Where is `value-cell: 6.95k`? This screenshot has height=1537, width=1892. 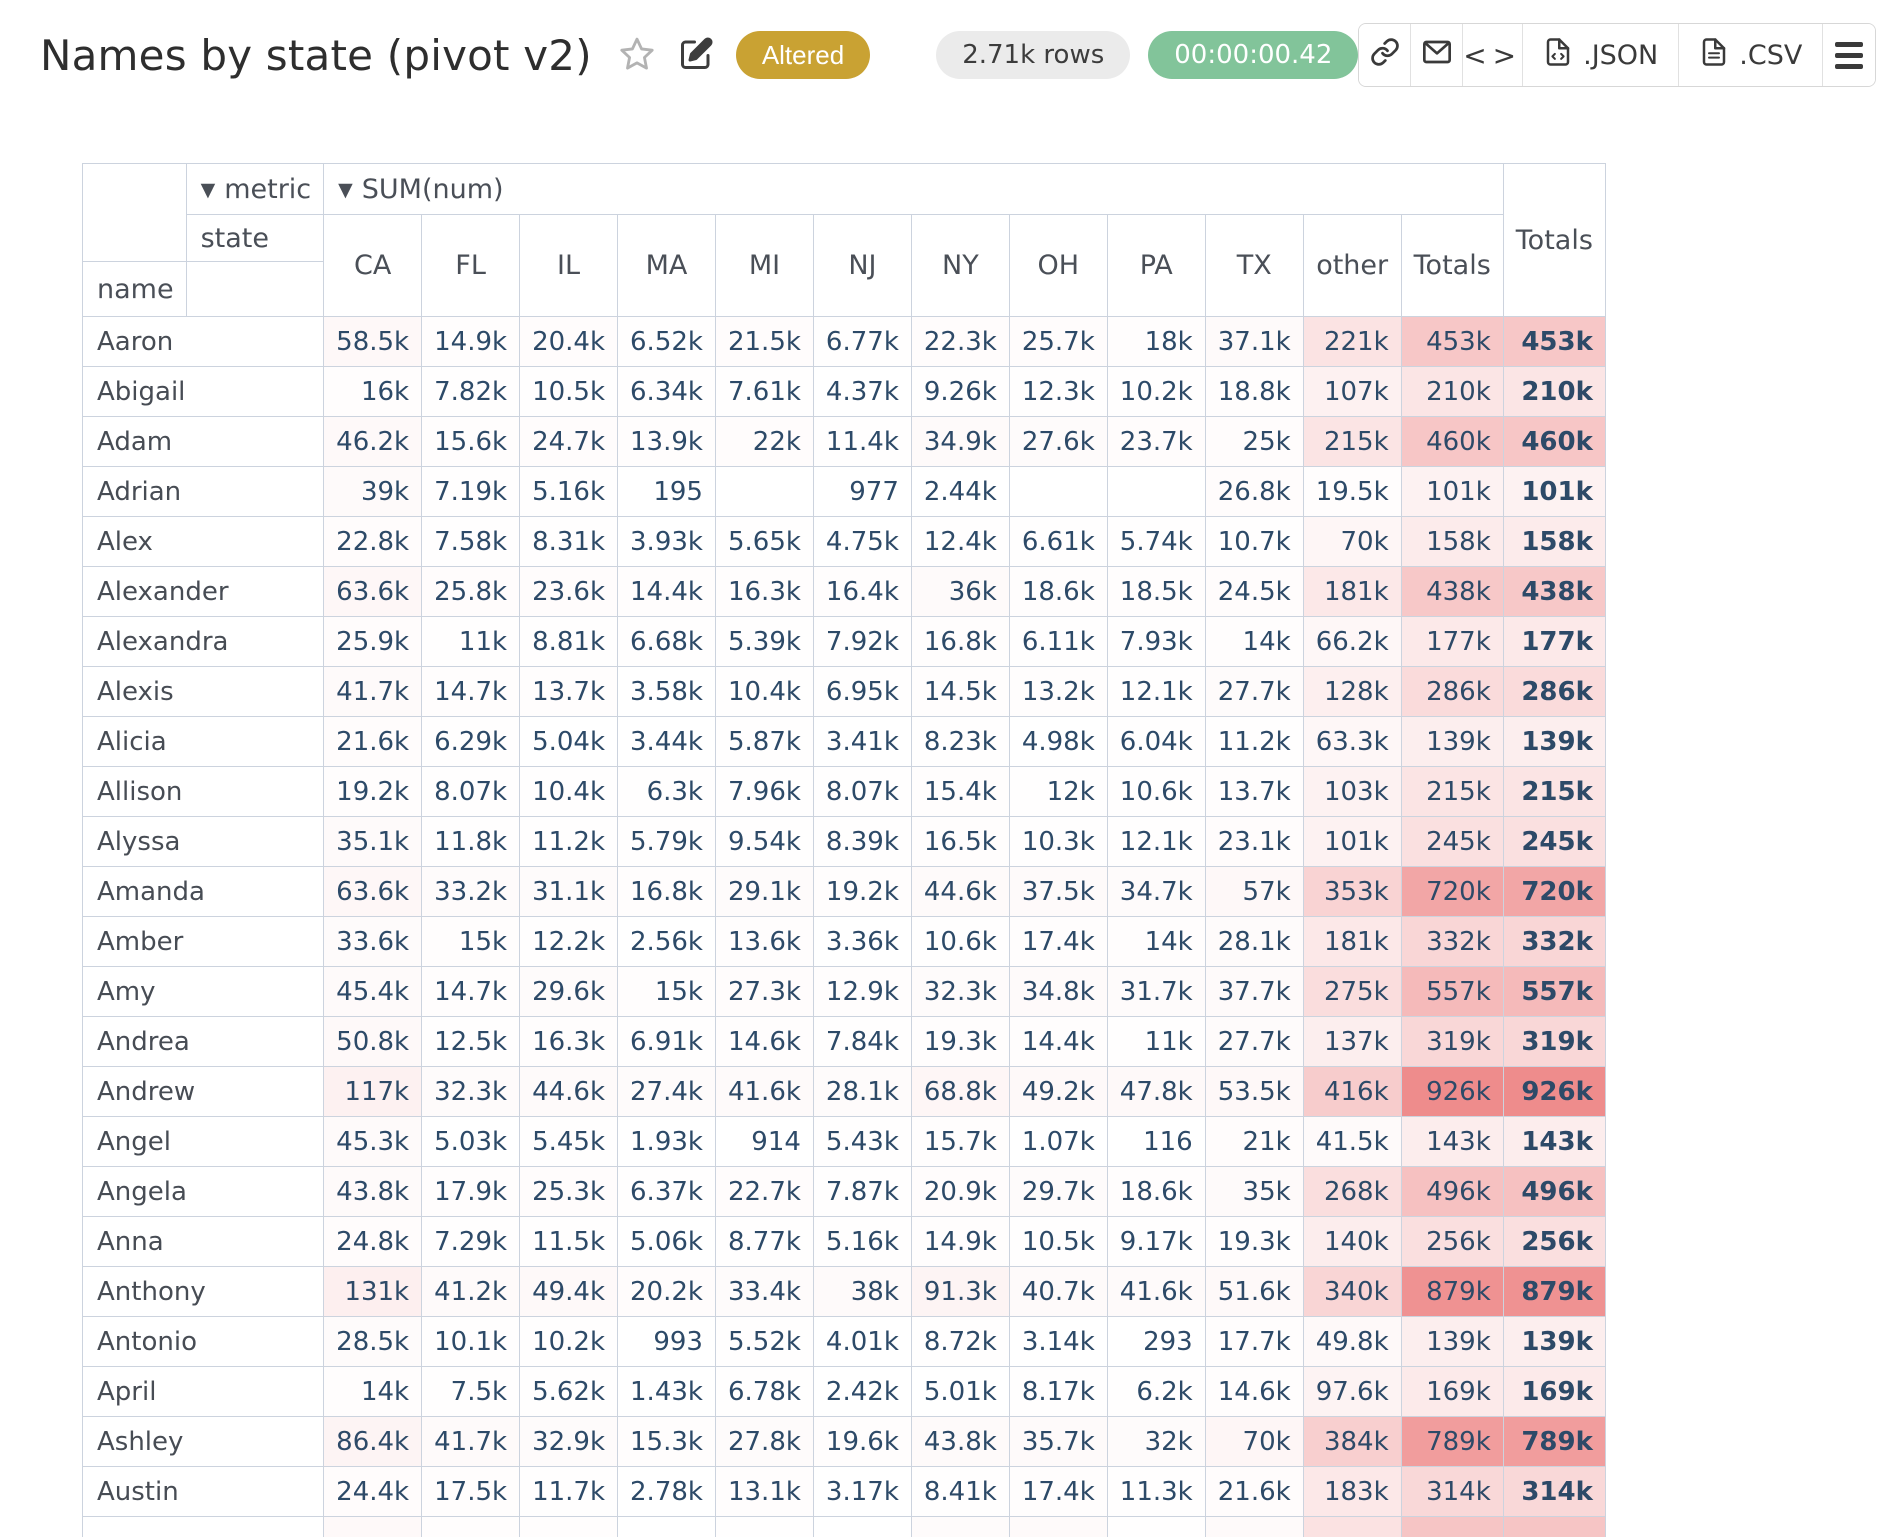 value-cell: 6.95k is located at coordinates (862, 691).